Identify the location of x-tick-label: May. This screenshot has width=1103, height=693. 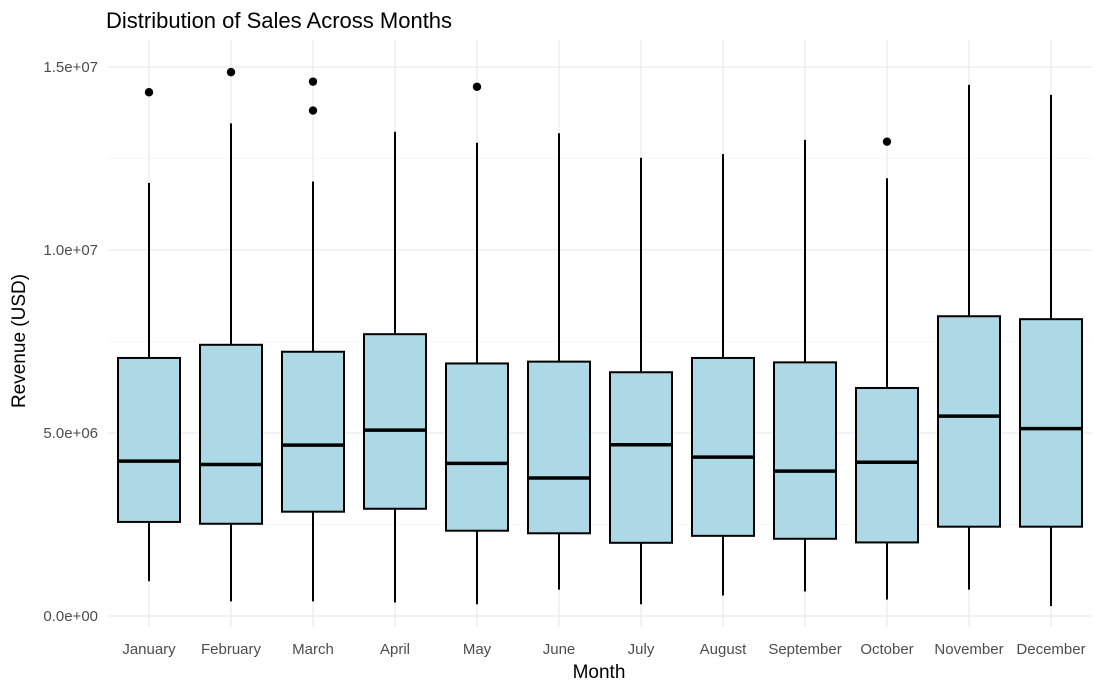
(477, 649).